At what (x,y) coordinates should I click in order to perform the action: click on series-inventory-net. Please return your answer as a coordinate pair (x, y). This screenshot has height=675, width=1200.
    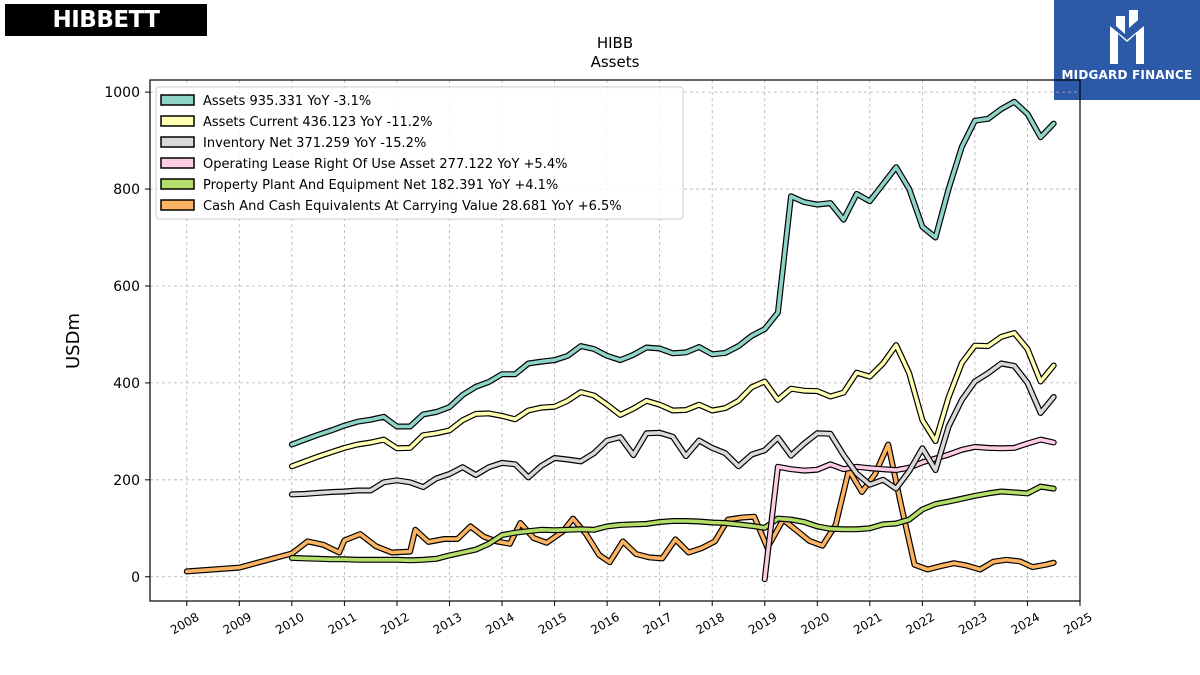
    Looking at the image, I should click on (672, 429).